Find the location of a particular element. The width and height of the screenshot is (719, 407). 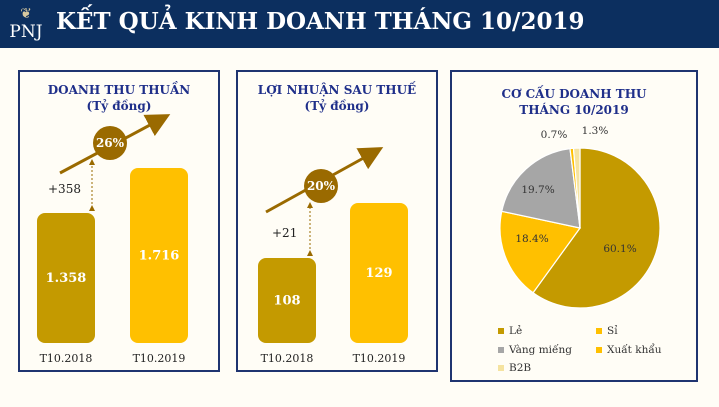

profit-bar-value: 129 is located at coordinates (378, 273).